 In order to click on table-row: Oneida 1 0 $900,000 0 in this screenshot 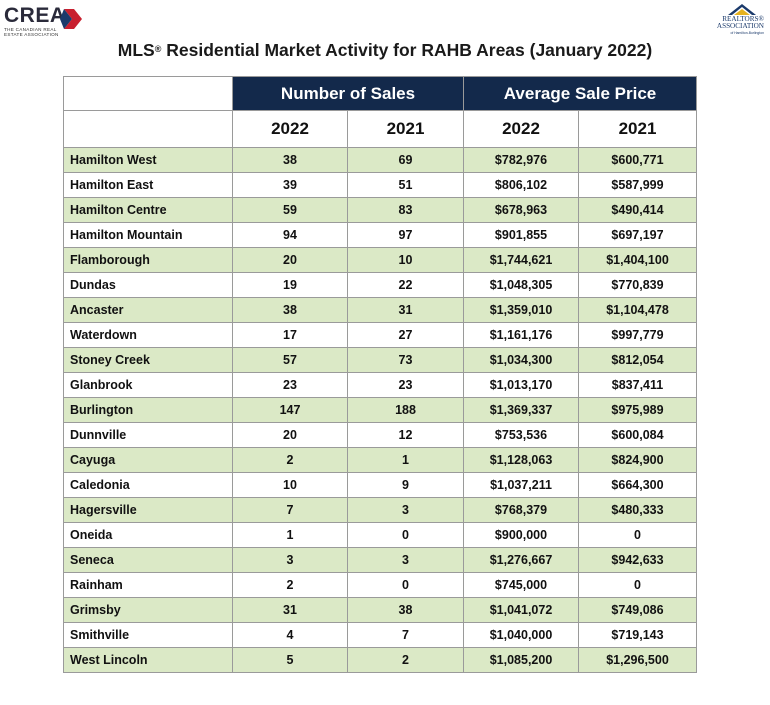, I will do `click(380, 535)`.